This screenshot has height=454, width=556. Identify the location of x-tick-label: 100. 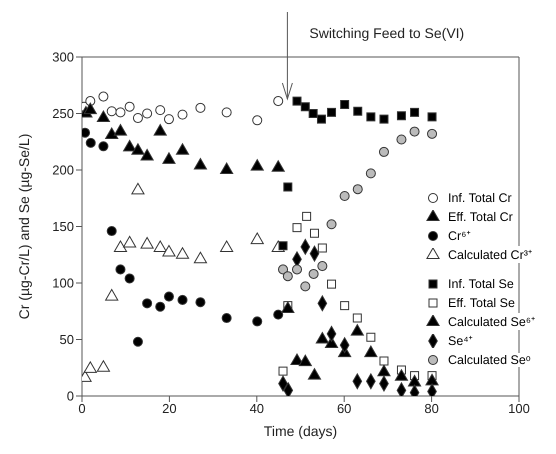
(519, 408).